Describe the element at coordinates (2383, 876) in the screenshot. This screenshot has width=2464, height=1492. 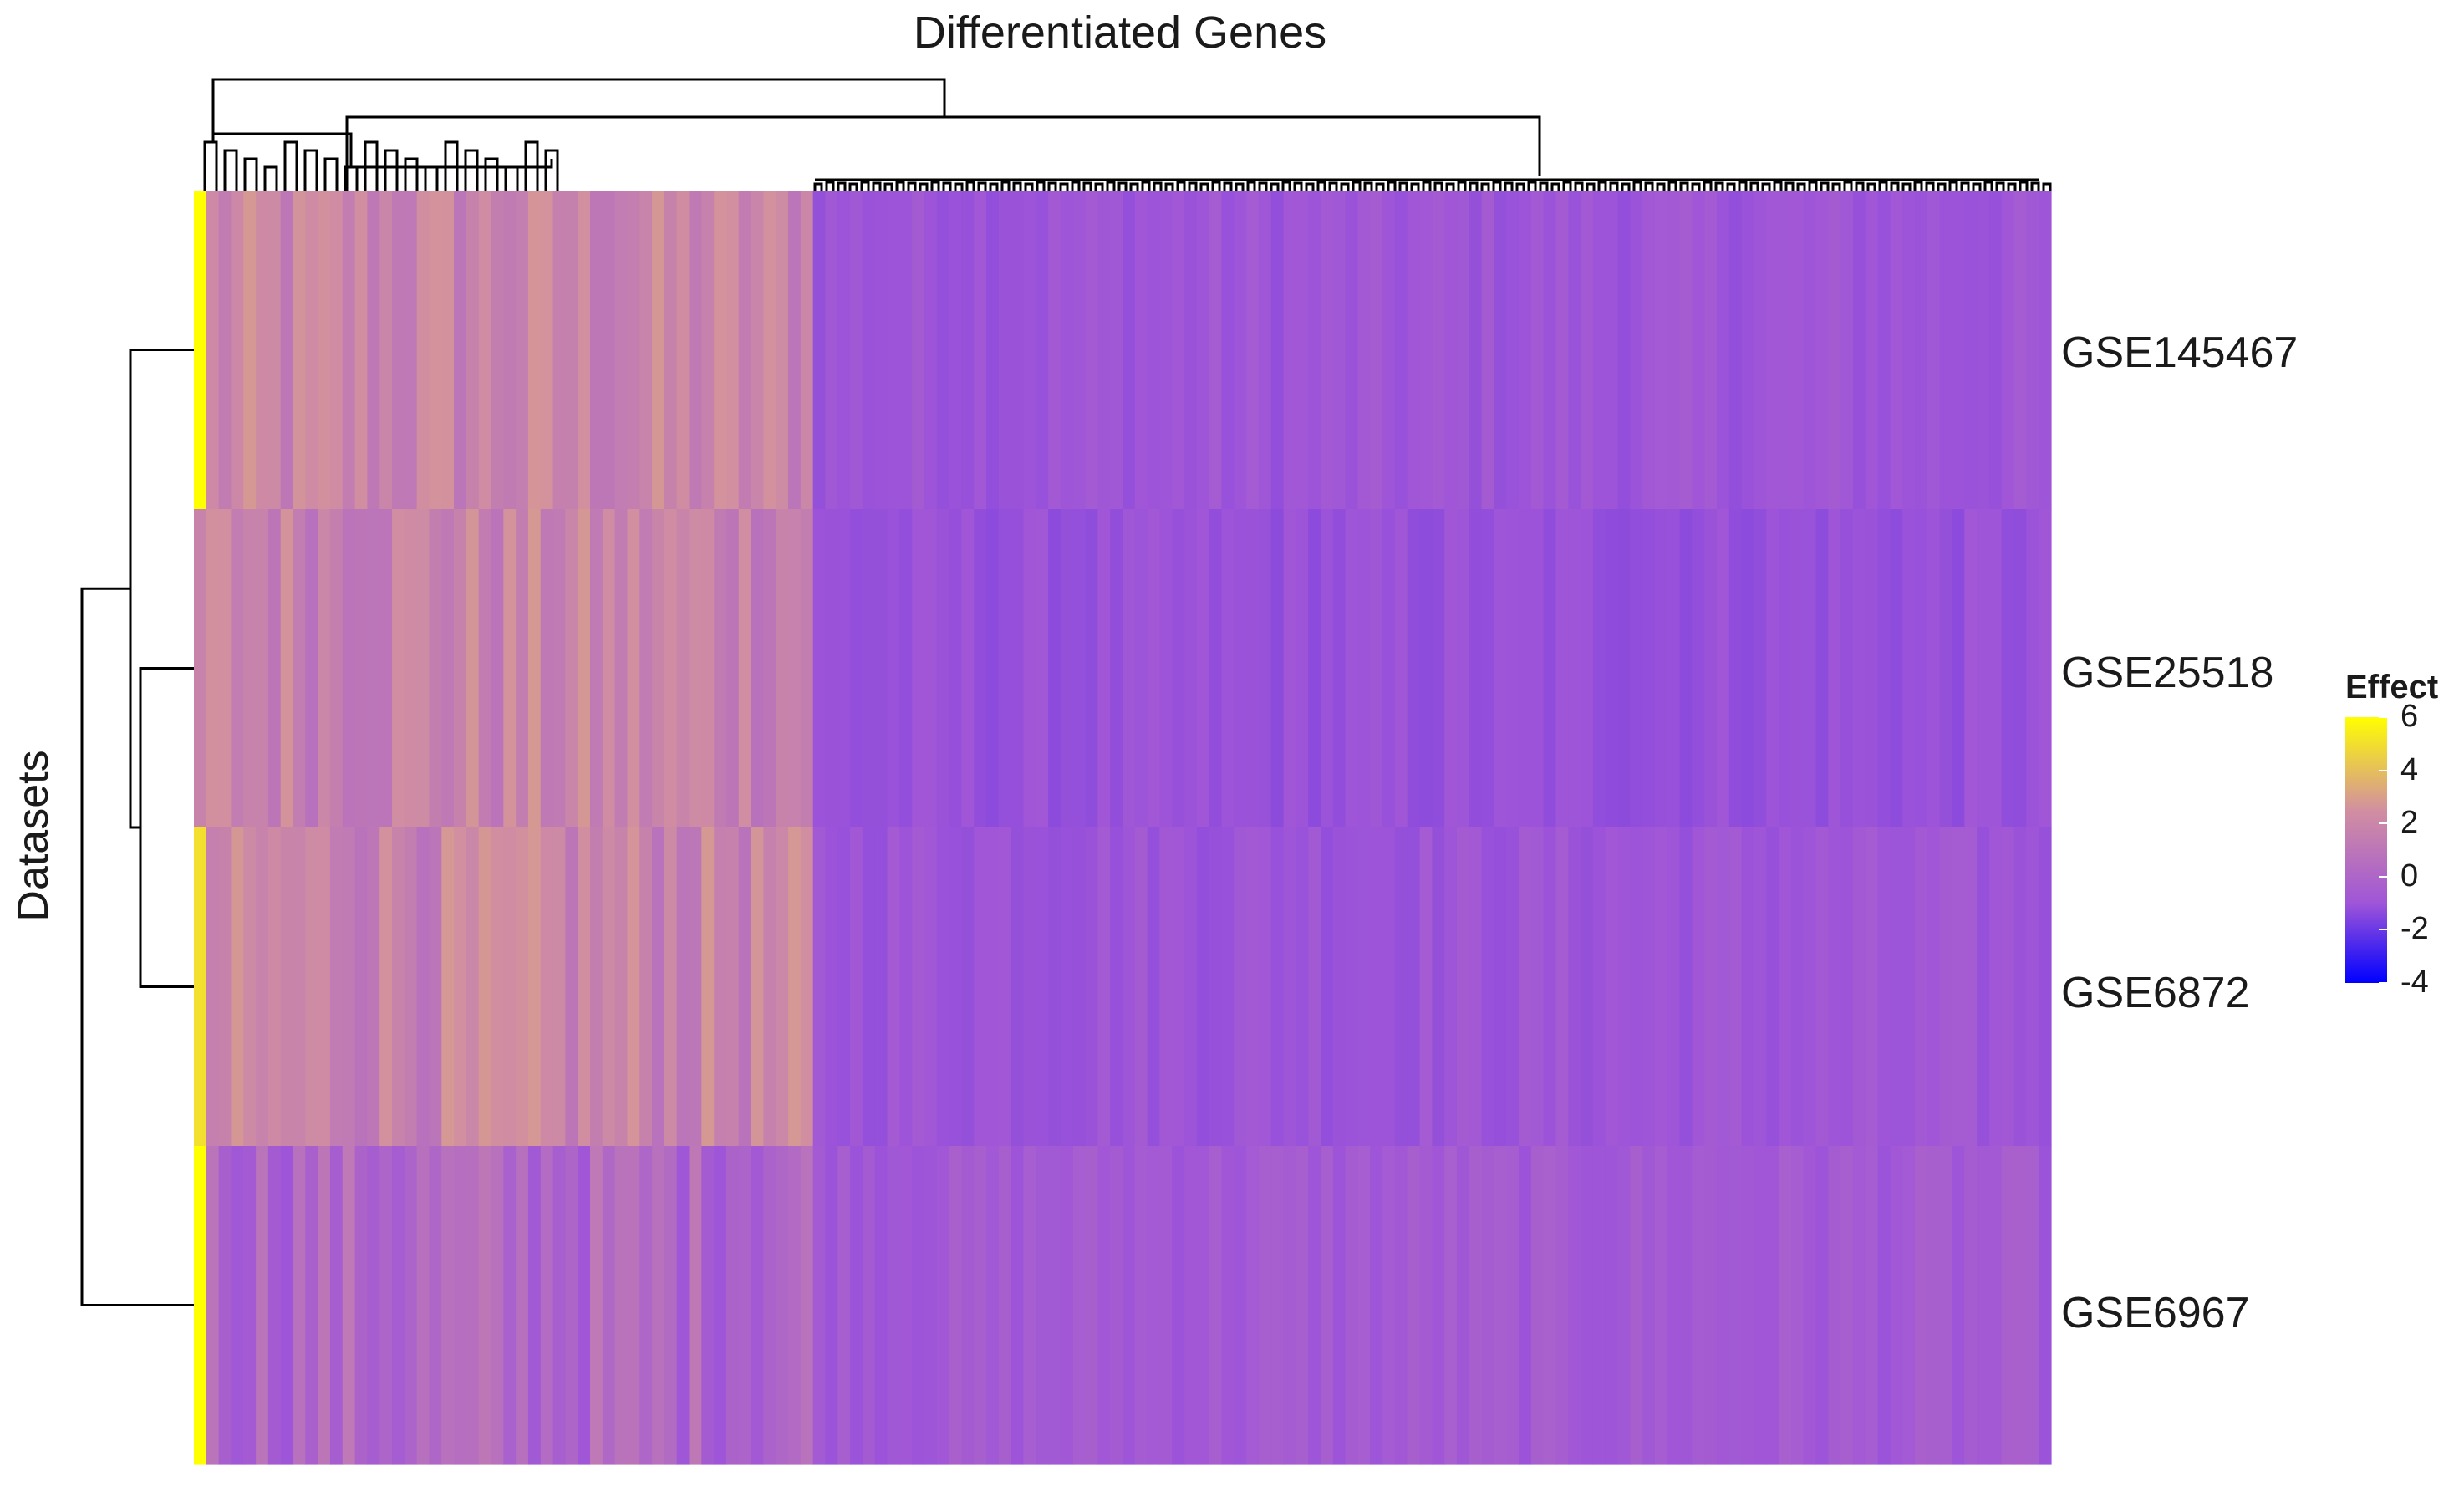
I see `legend-tick-mark` at that location.